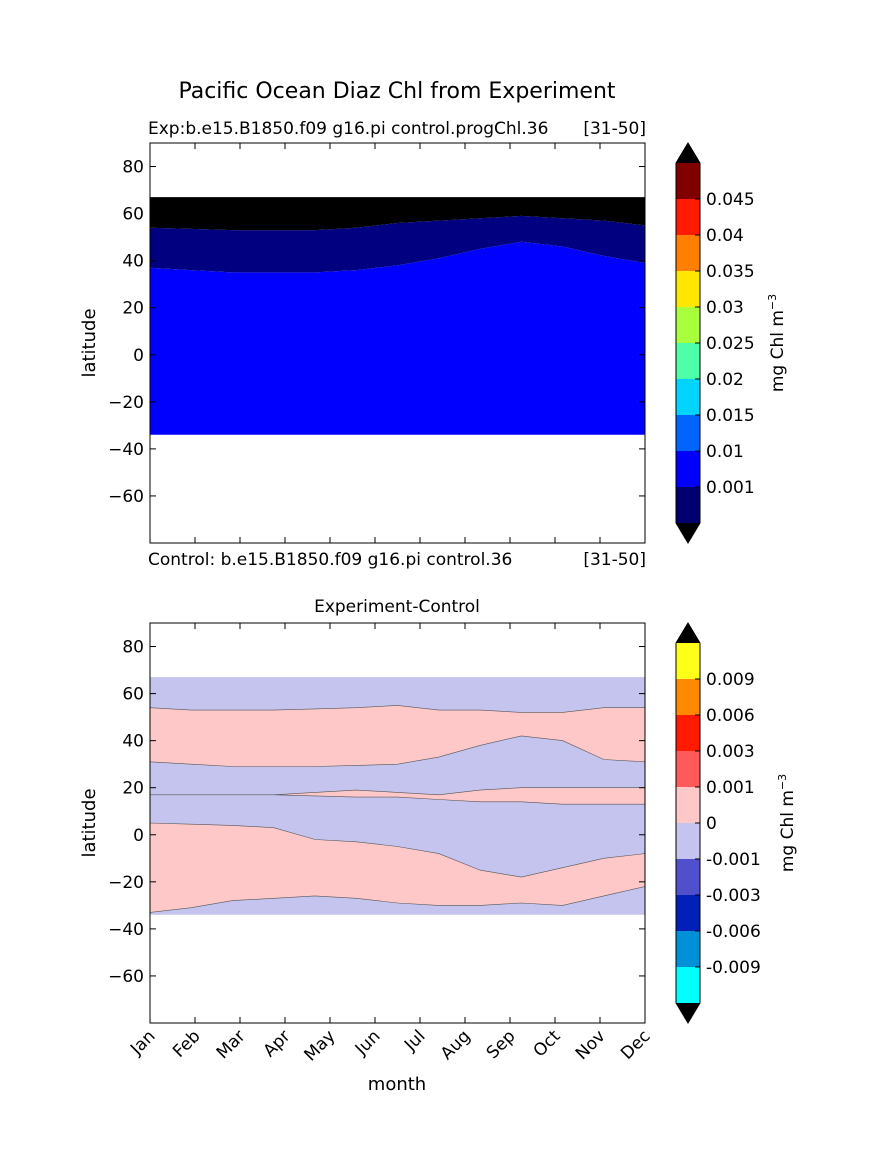 This screenshot has height=1174, width=879. Describe the element at coordinates (730, 200) in the screenshot. I see `colorbar-tick-label: 0.045` at that location.